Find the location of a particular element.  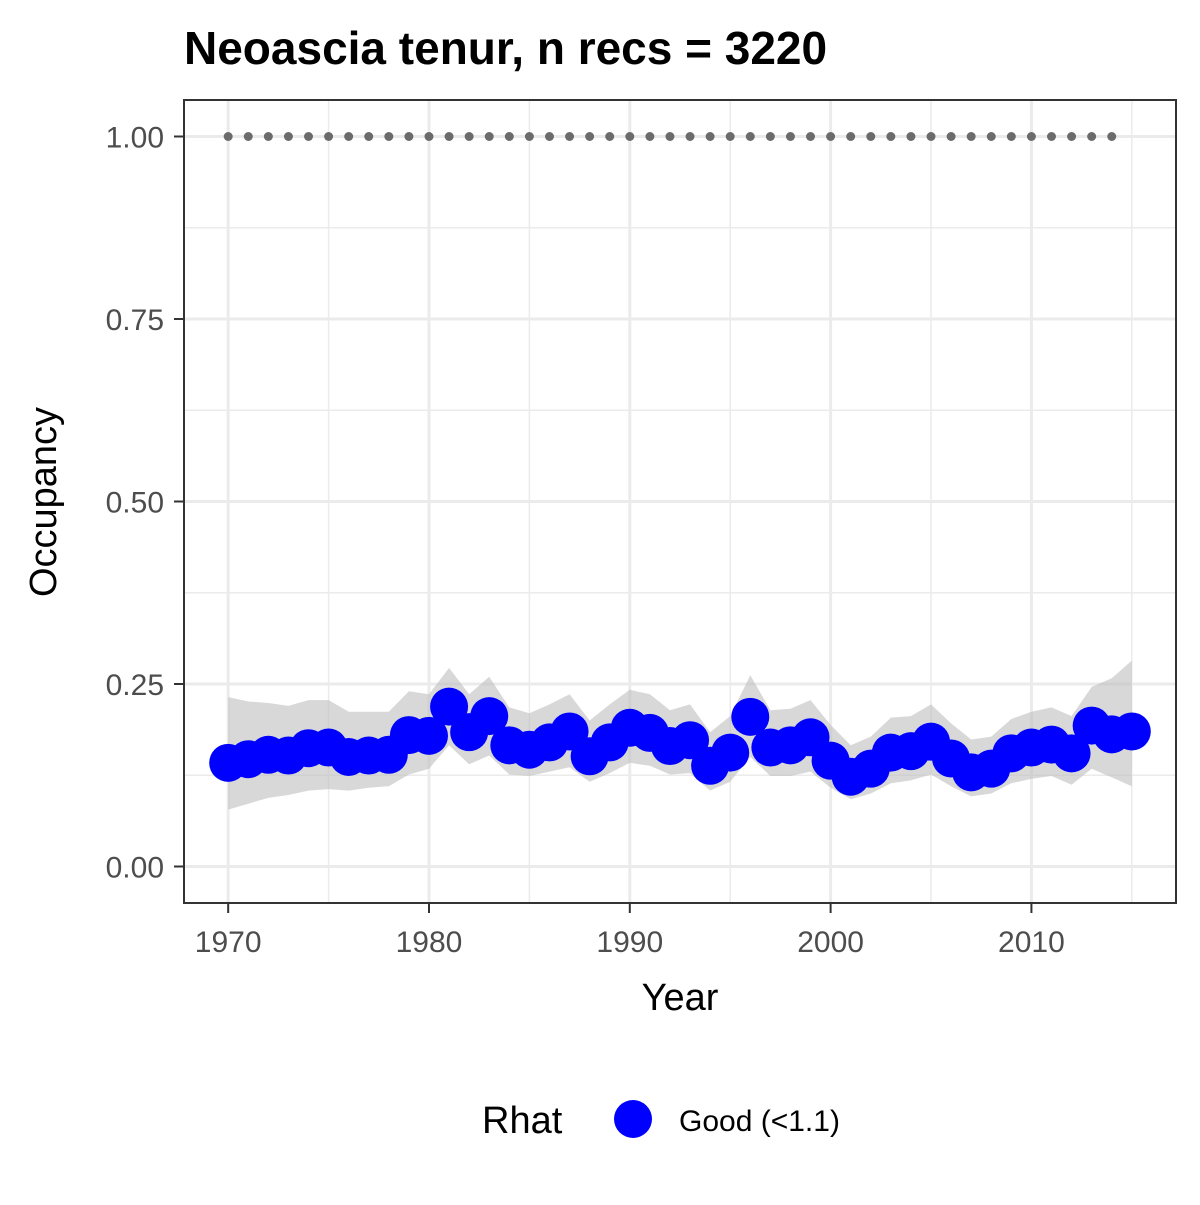

y-tick-label: 0.25 is located at coordinates (135, 685).